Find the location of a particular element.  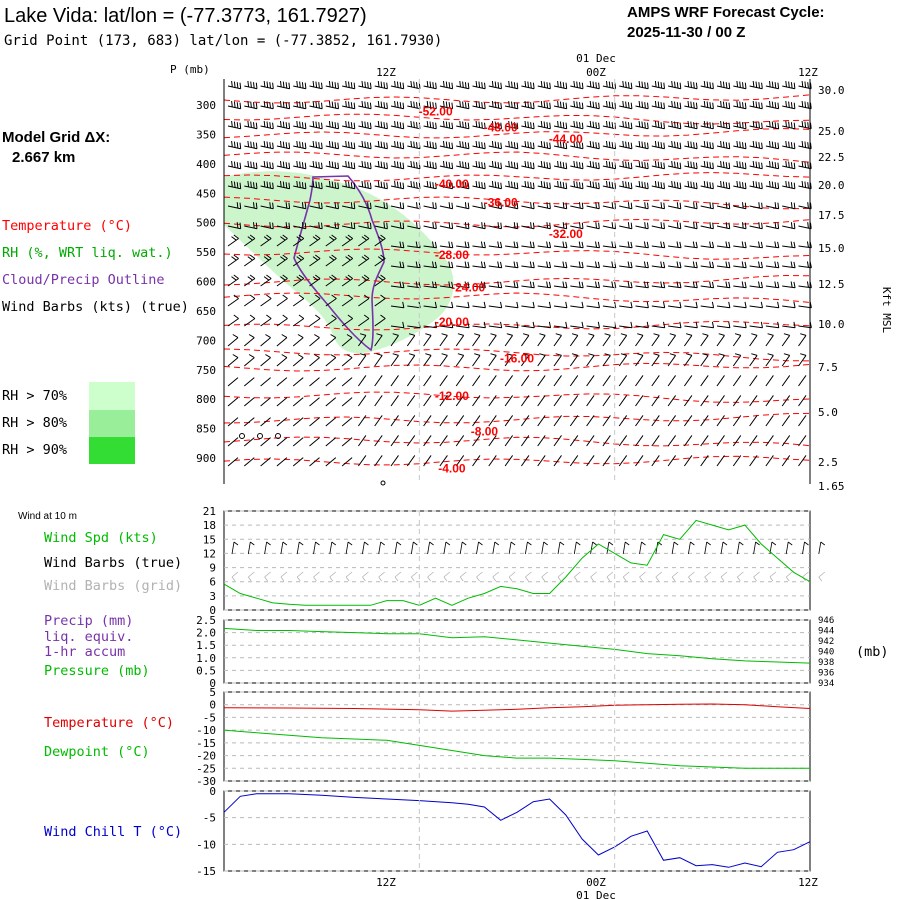

pressure-line is located at coordinates (517, 645).